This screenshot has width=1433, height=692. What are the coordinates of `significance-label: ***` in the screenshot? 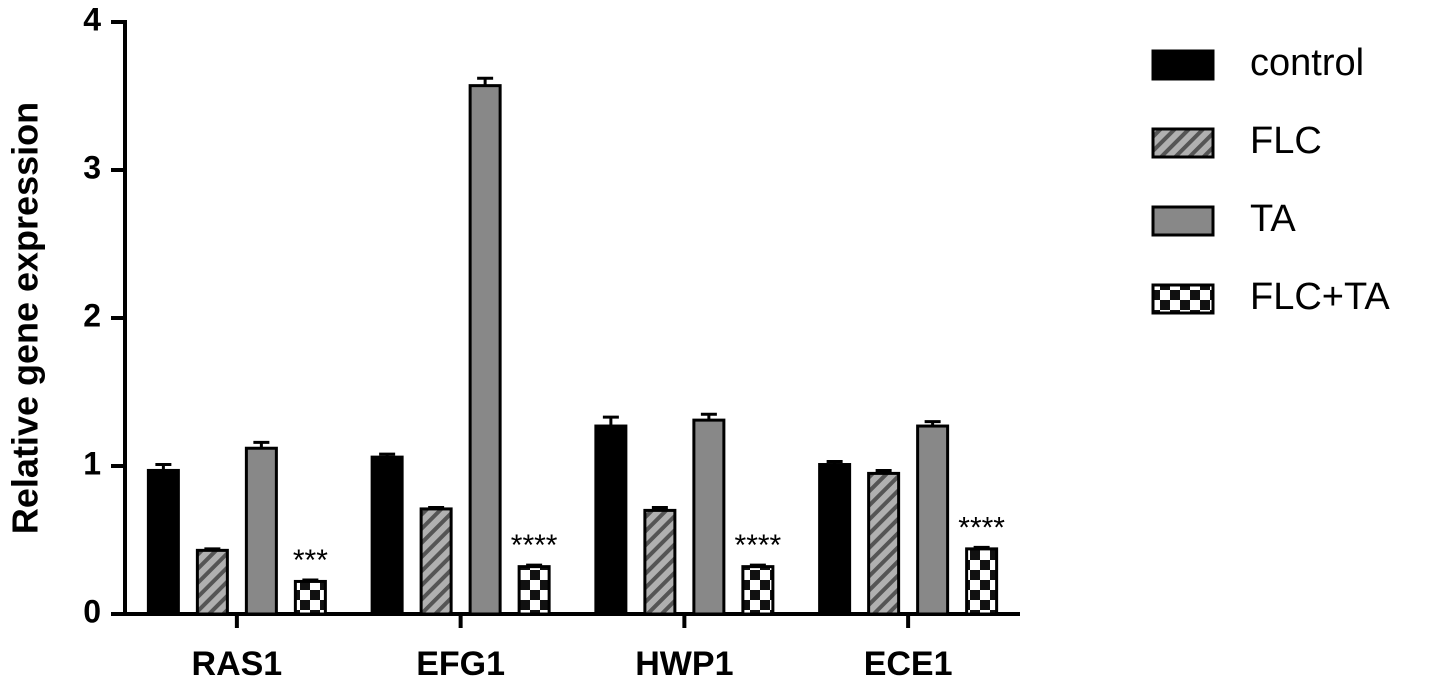 It's located at (310, 560).